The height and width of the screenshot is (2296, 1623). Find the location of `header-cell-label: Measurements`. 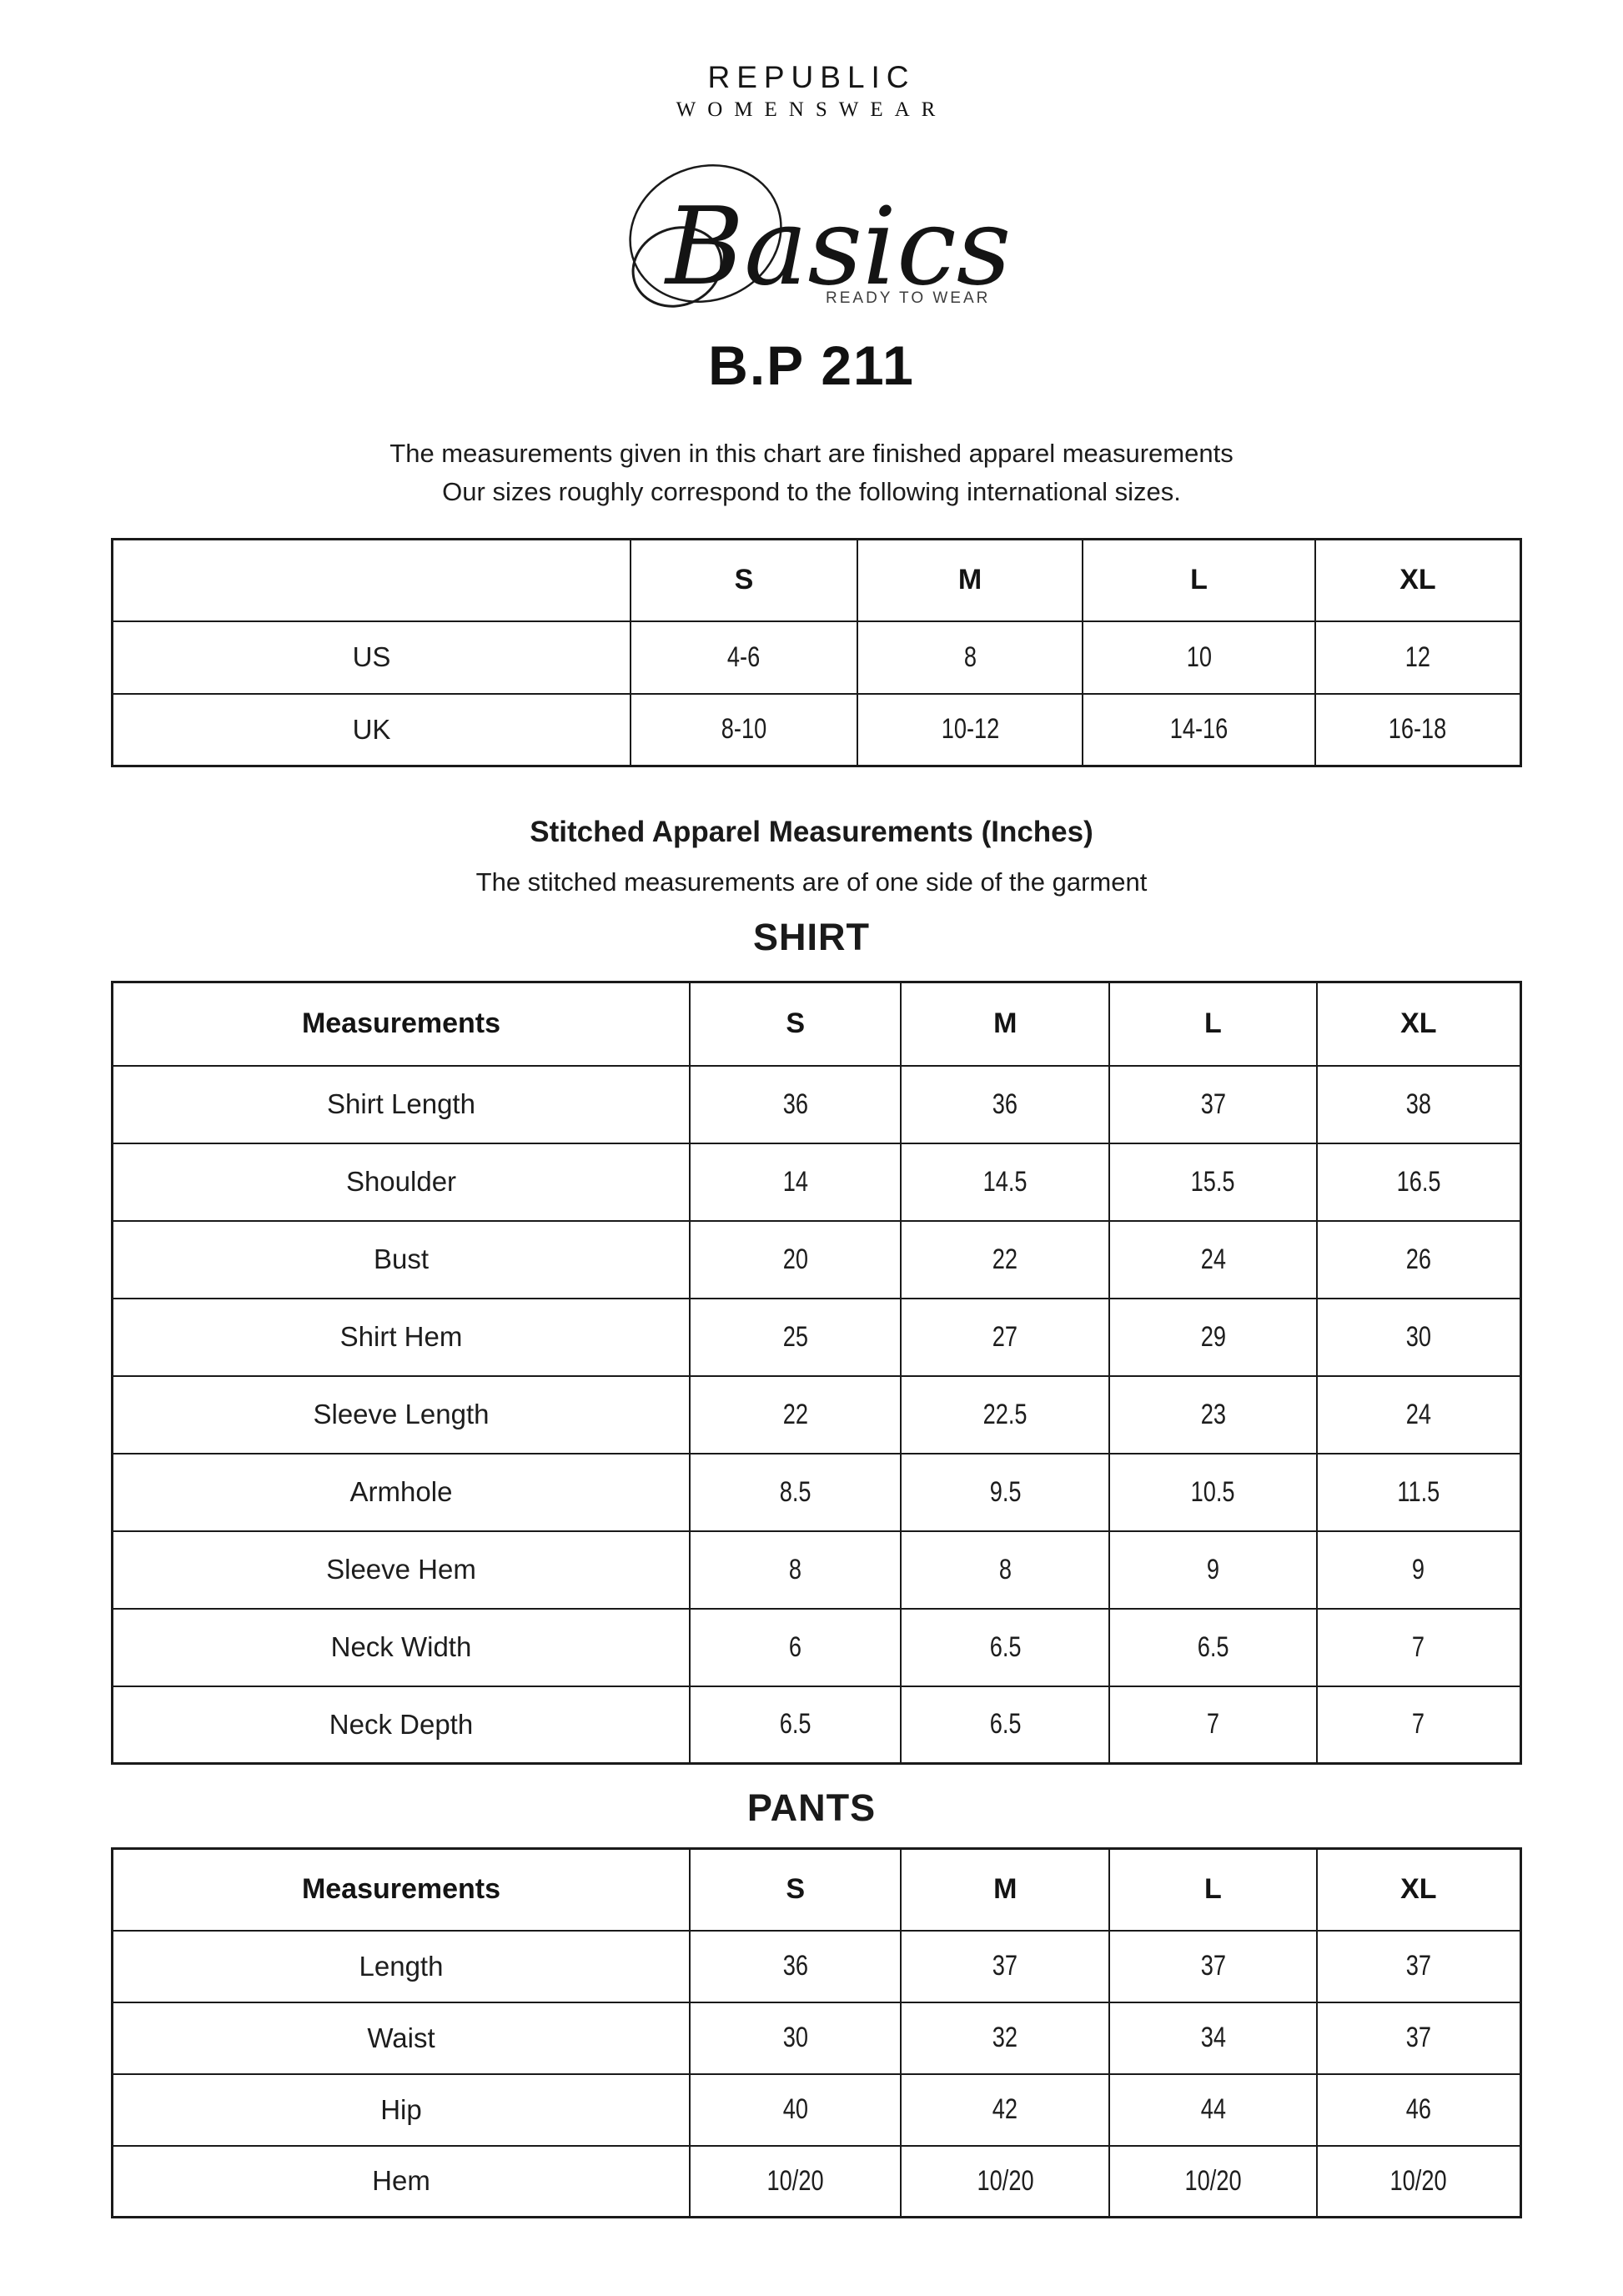

header-cell-label: Measurements is located at coordinates (401, 1024).